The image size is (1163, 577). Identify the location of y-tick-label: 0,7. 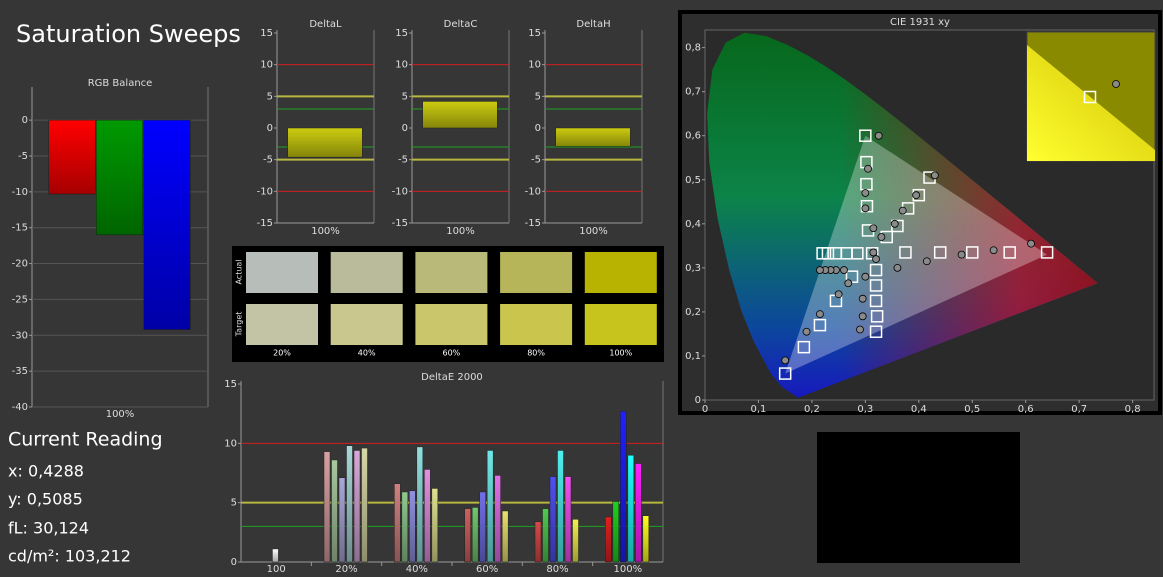
(693, 92).